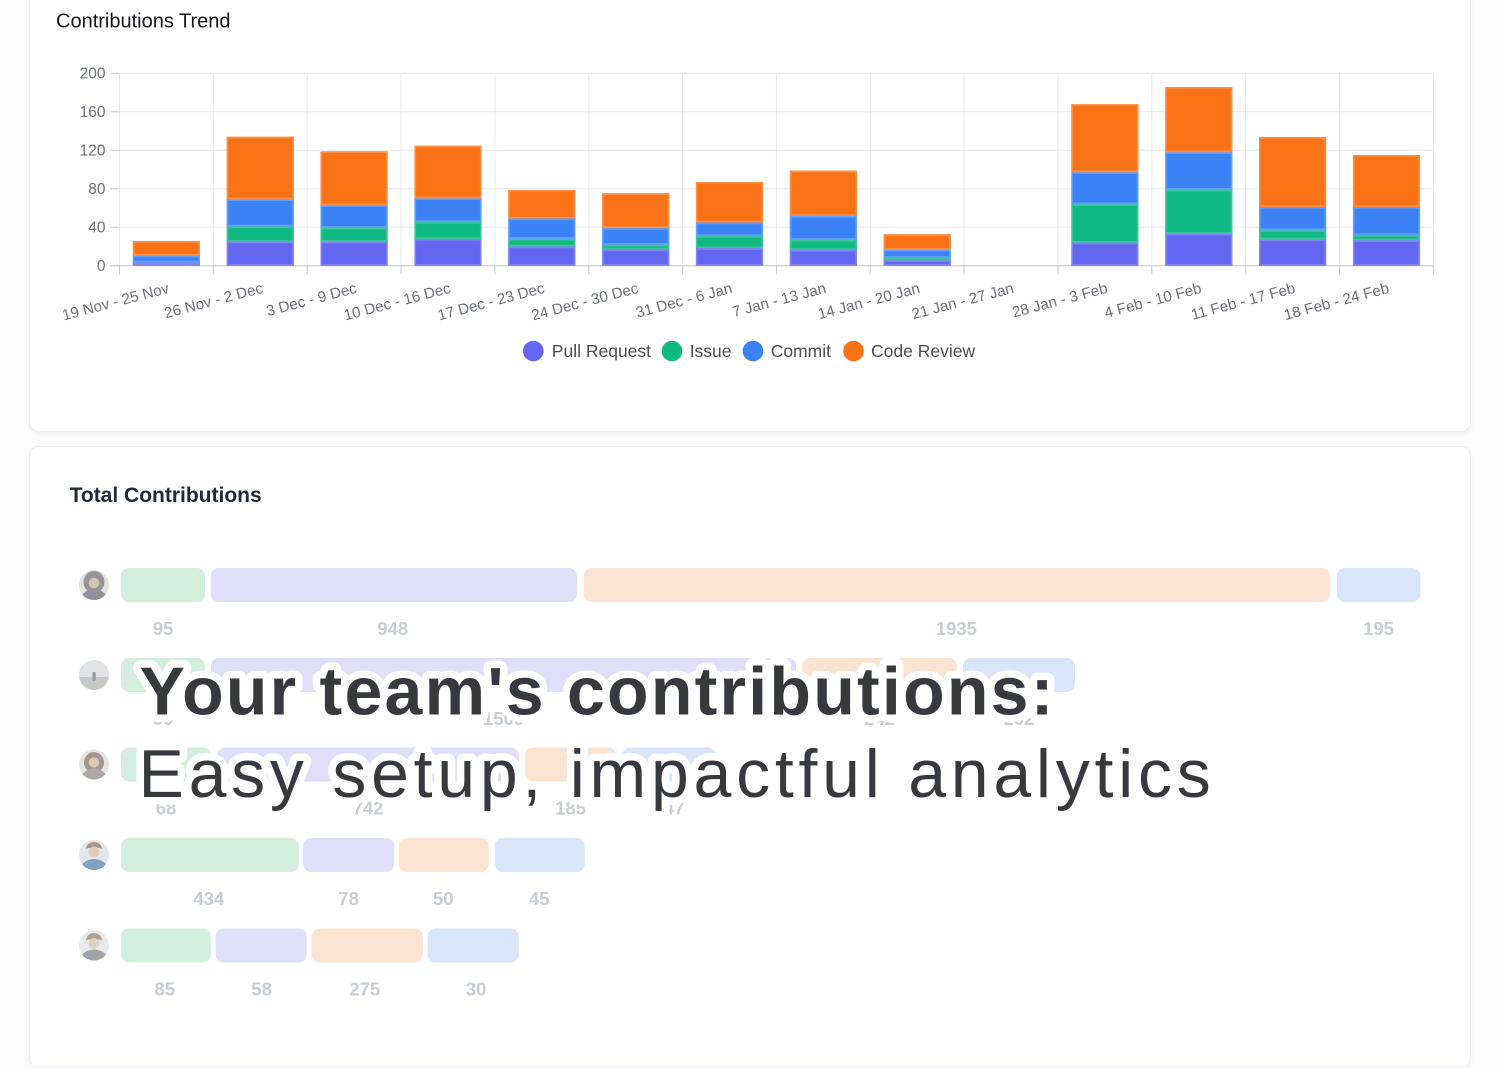 Image resolution: width=1500 pixels, height=1068 pixels. Describe the element at coordinates (163, 718) in the screenshot. I see `svg-text: 90` at that location.